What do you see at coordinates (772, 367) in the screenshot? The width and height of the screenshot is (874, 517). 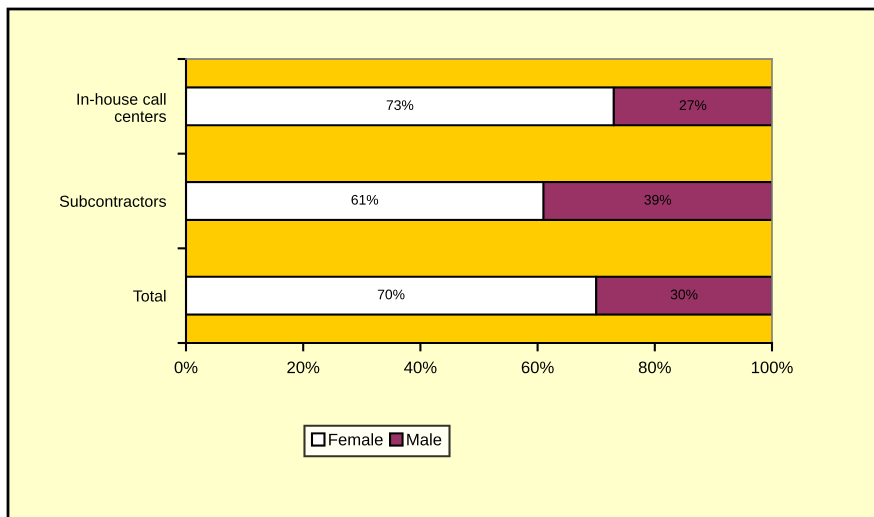 I see `x-tick-label: 100%` at bounding box center [772, 367].